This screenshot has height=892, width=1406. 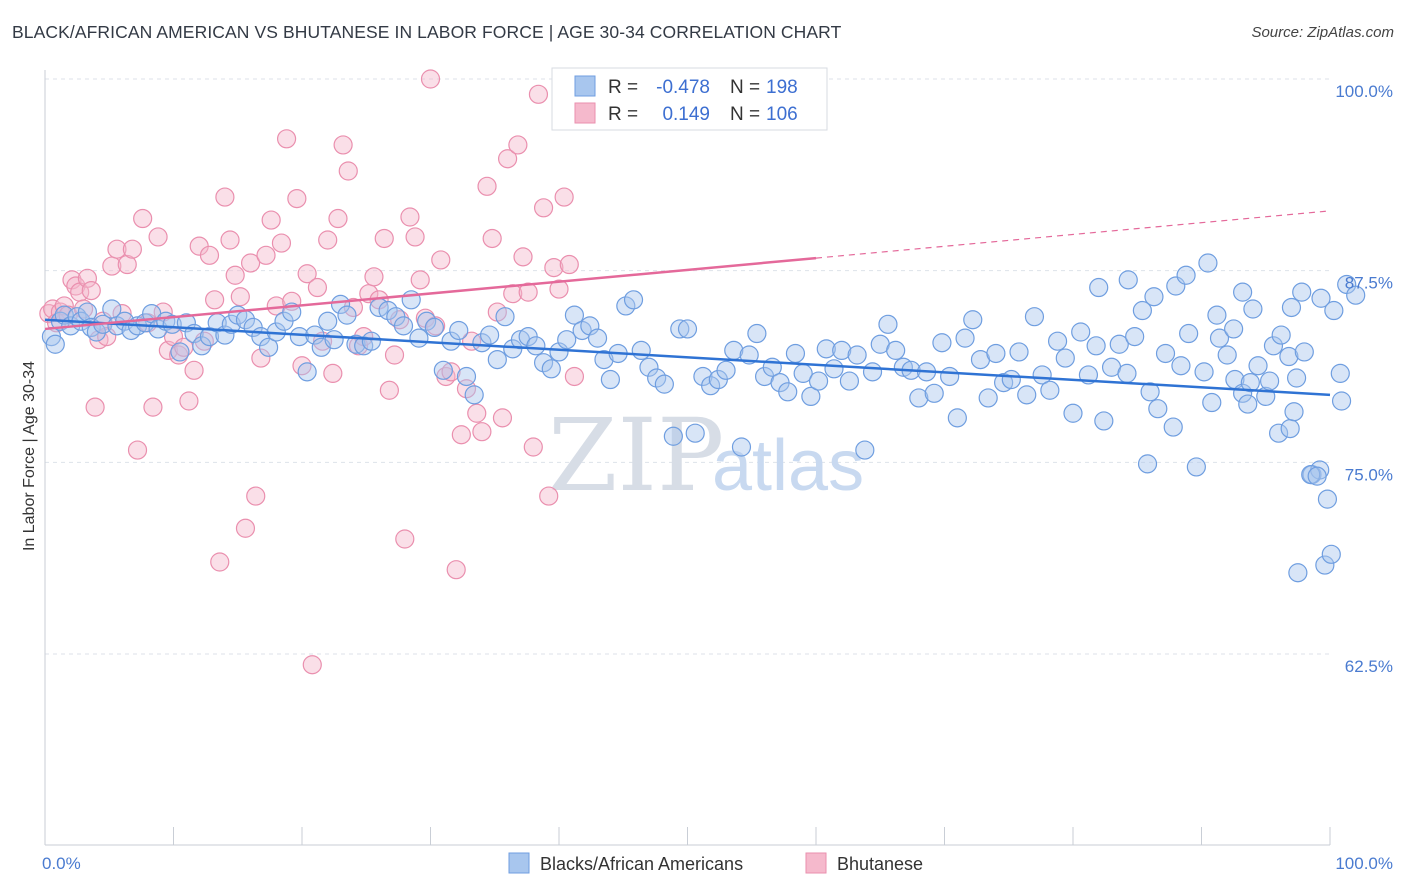 What do you see at coordinates (782, 87) in the screenshot?
I see `legend-n-value-blue: 198` at bounding box center [782, 87].